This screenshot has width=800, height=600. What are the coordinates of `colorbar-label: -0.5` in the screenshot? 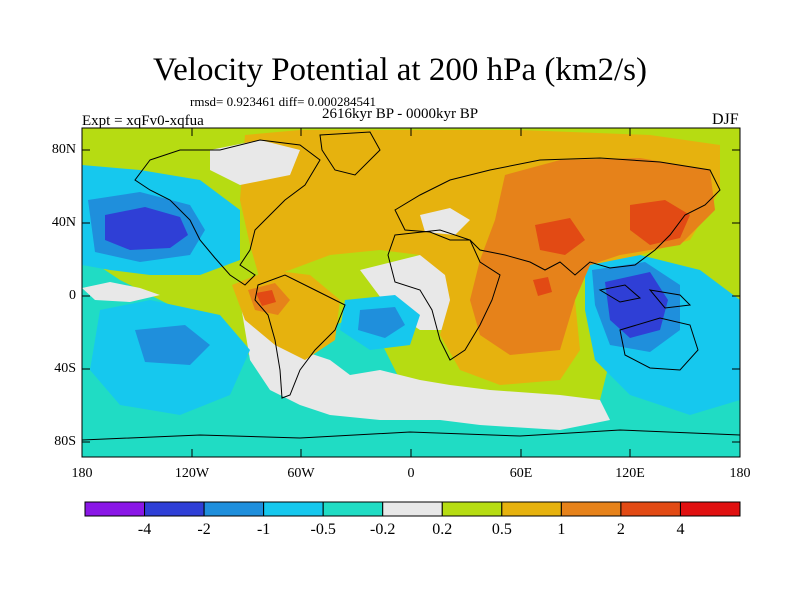 It's located at (323, 529).